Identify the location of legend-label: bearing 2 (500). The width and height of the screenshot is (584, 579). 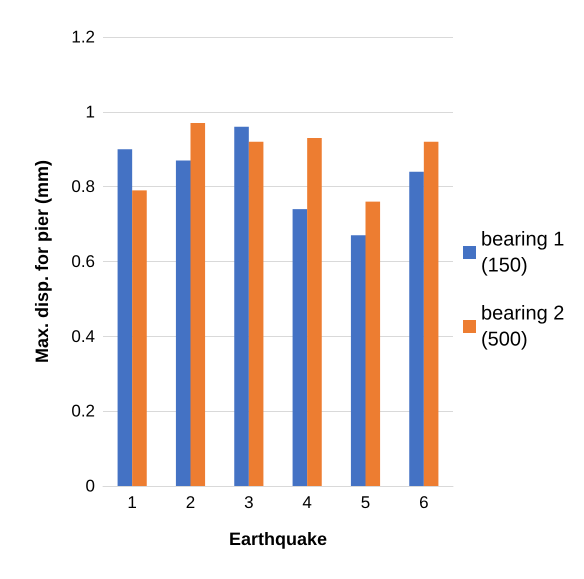
(525, 326).